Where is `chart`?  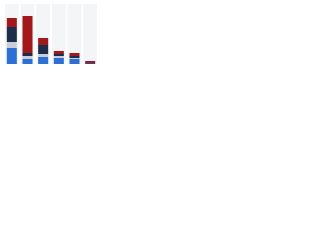
chart is located at coordinates (51, 34).